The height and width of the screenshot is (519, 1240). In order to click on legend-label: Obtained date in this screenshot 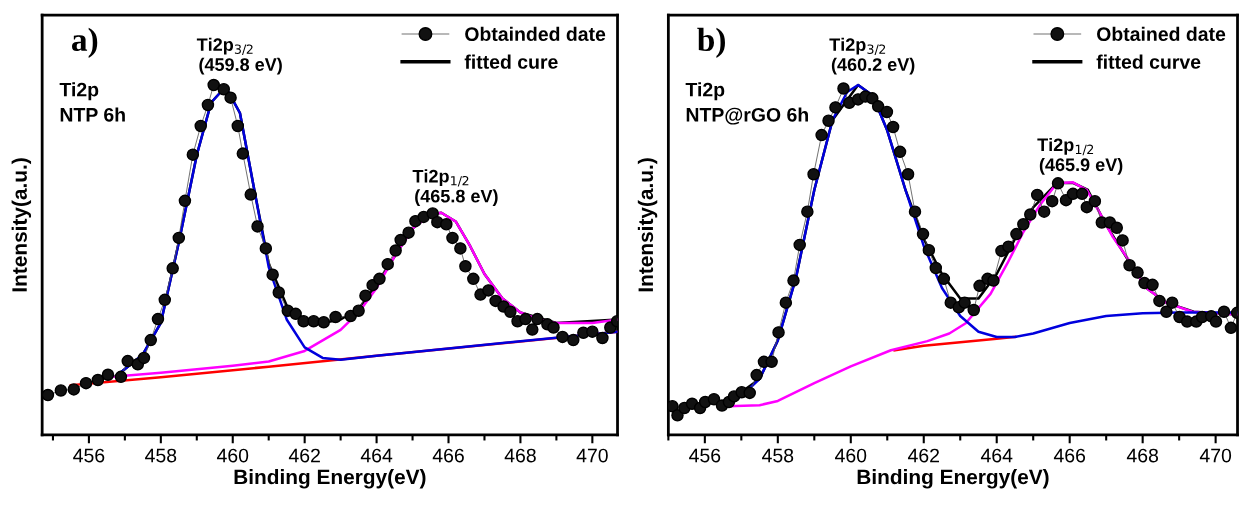, I will do `click(1161, 33)`.